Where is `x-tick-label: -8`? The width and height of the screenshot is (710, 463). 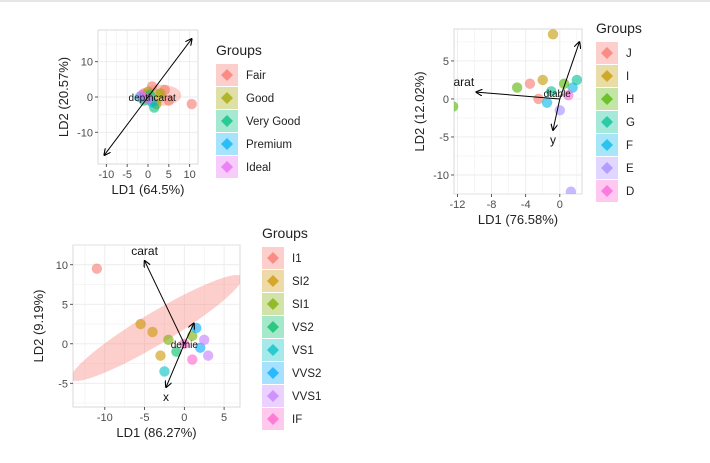
x-tick-label: -8 is located at coordinates (492, 205).